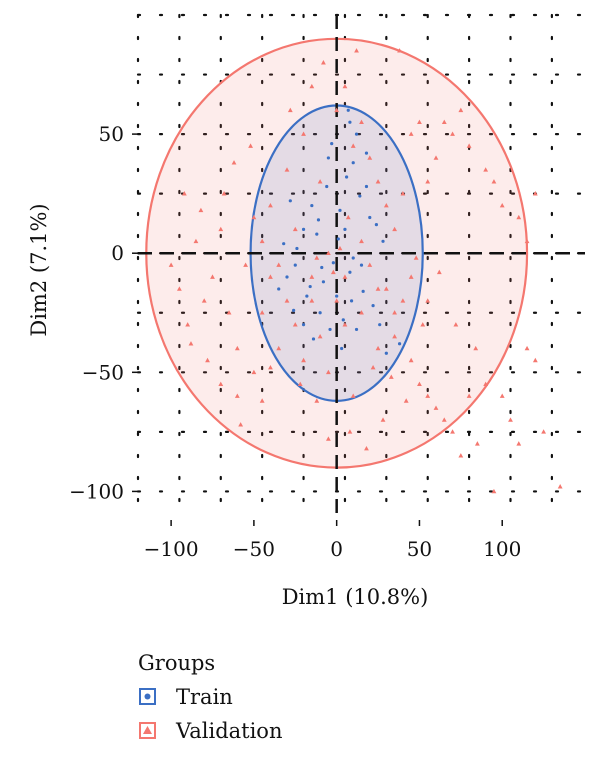 The image size is (600, 764). I want to click on x-tick-label-2: 0, so click(336, 549).